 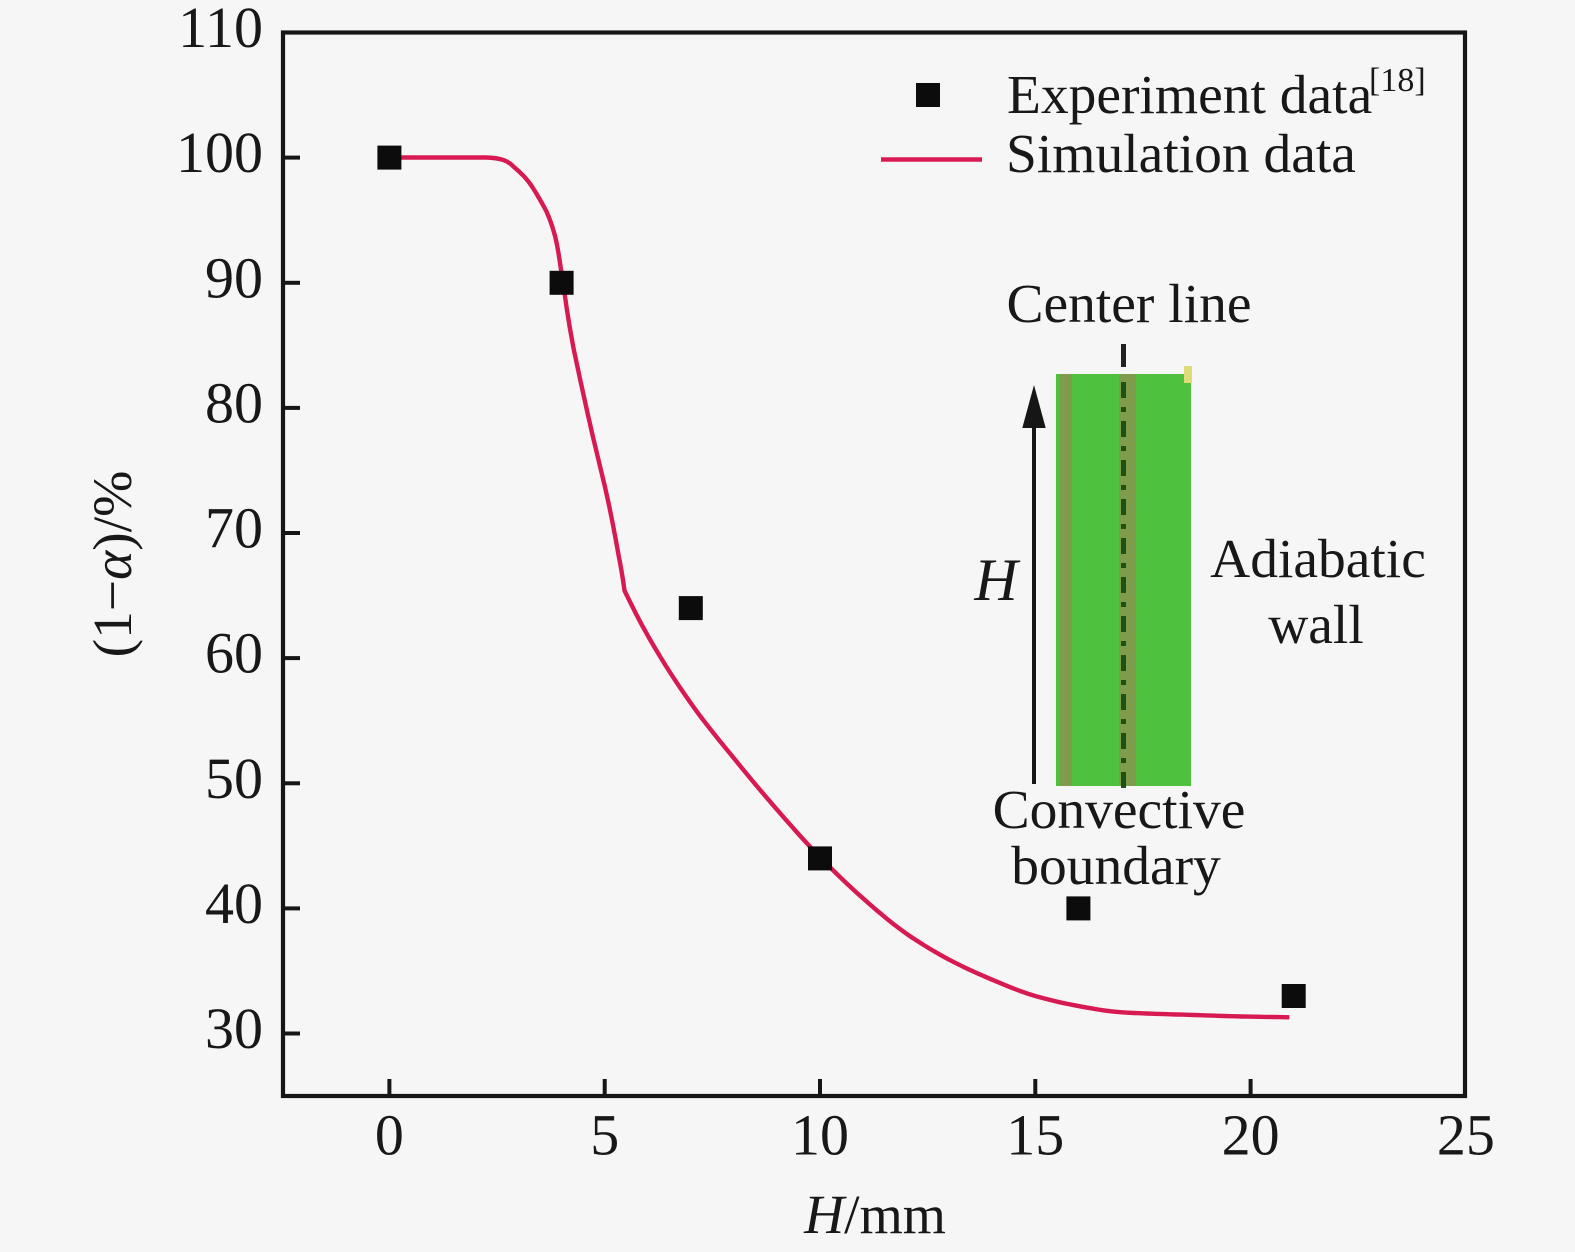 What do you see at coordinates (220, 30) in the screenshot?
I see `svg-text: 110` at bounding box center [220, 30].